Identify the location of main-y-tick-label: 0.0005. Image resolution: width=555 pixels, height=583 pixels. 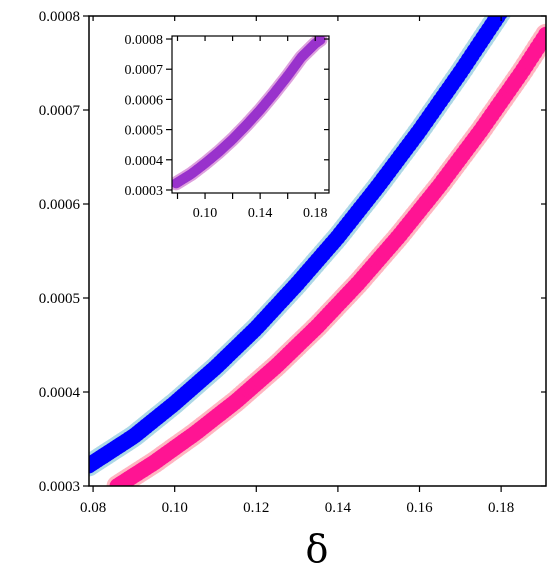
(59, 299).